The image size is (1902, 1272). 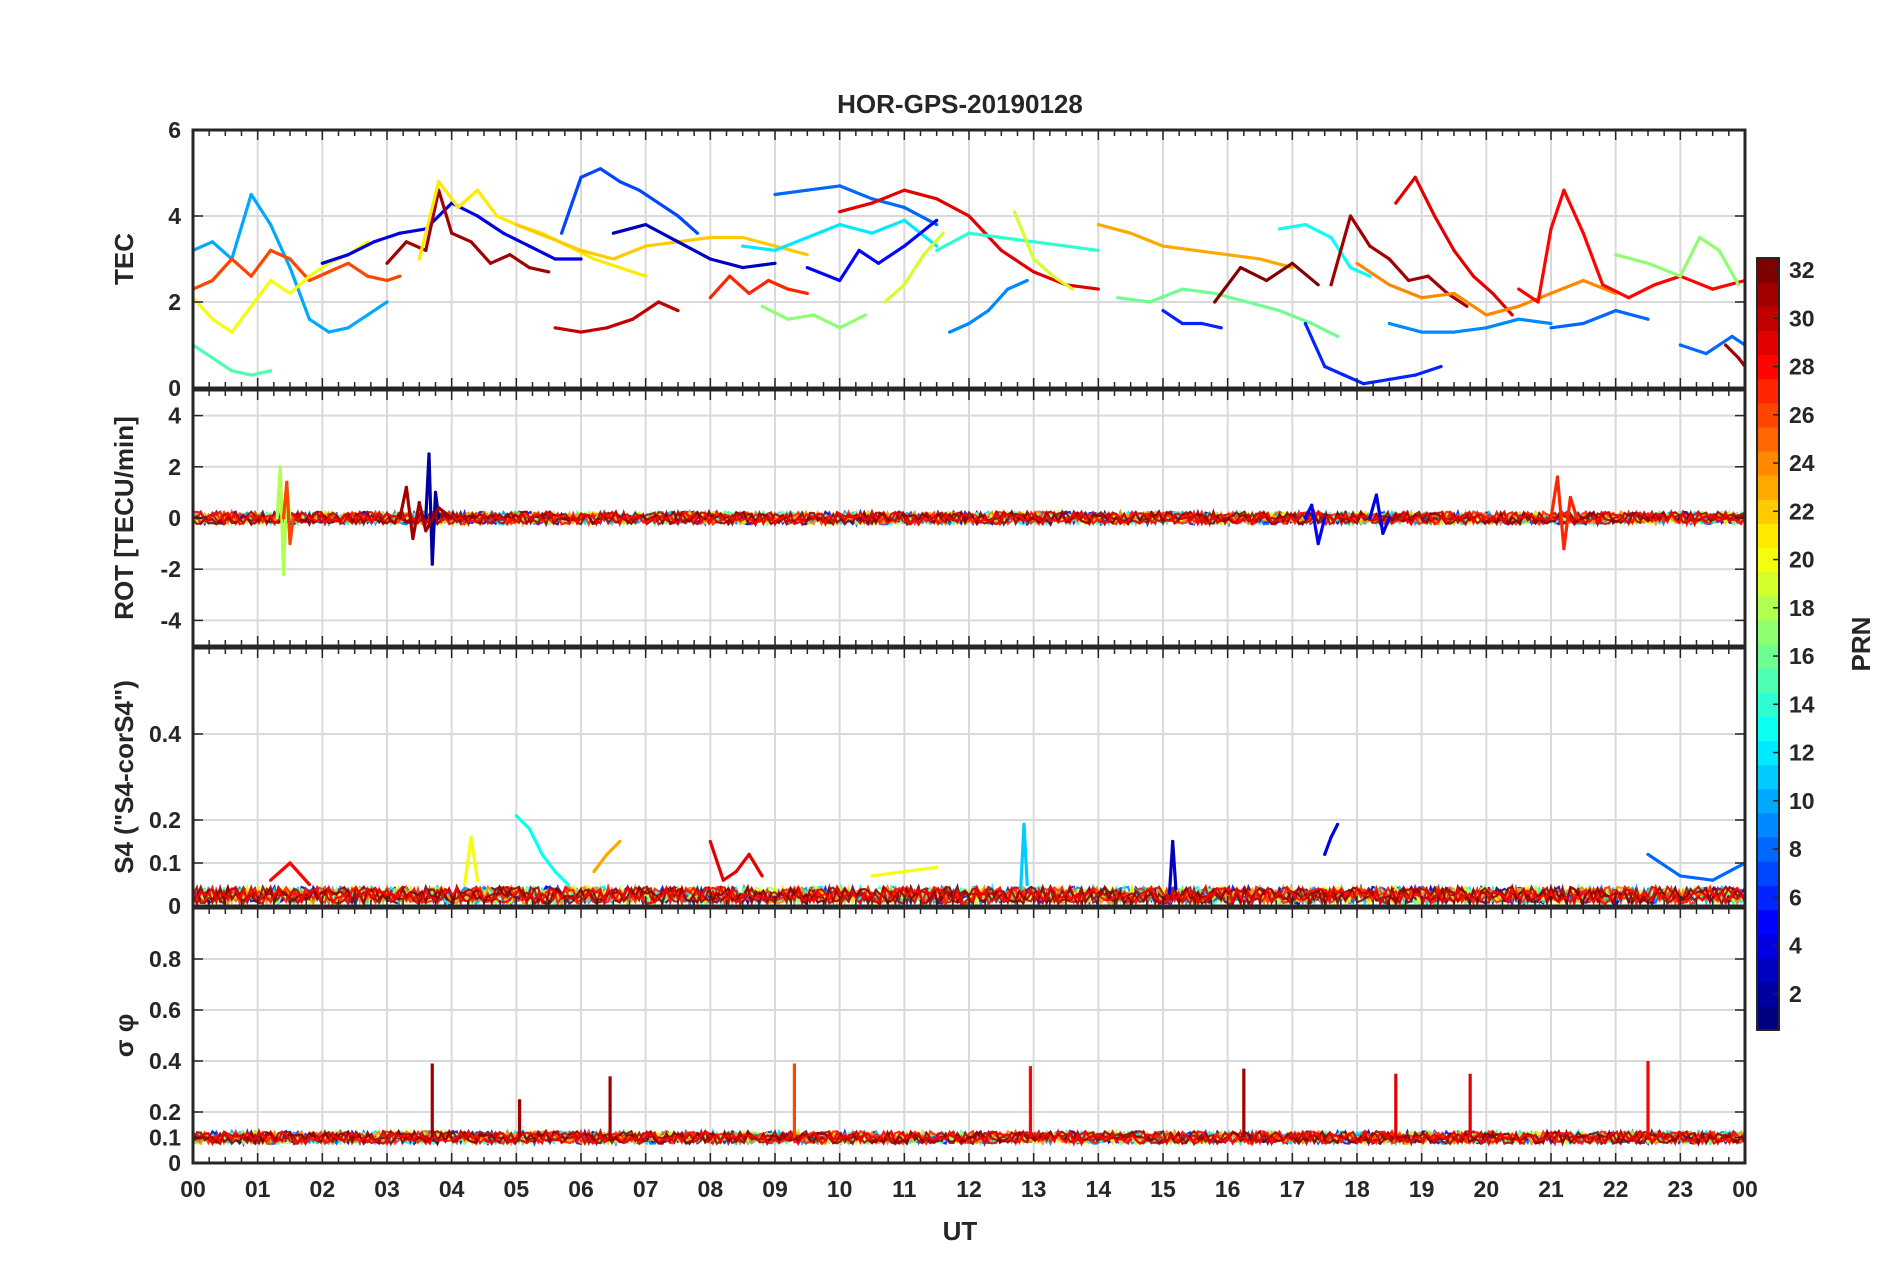 What do you see at coordinates (969, 1104) in the screenshot?
I see `plot-area` at bounding box center [969, 1104].